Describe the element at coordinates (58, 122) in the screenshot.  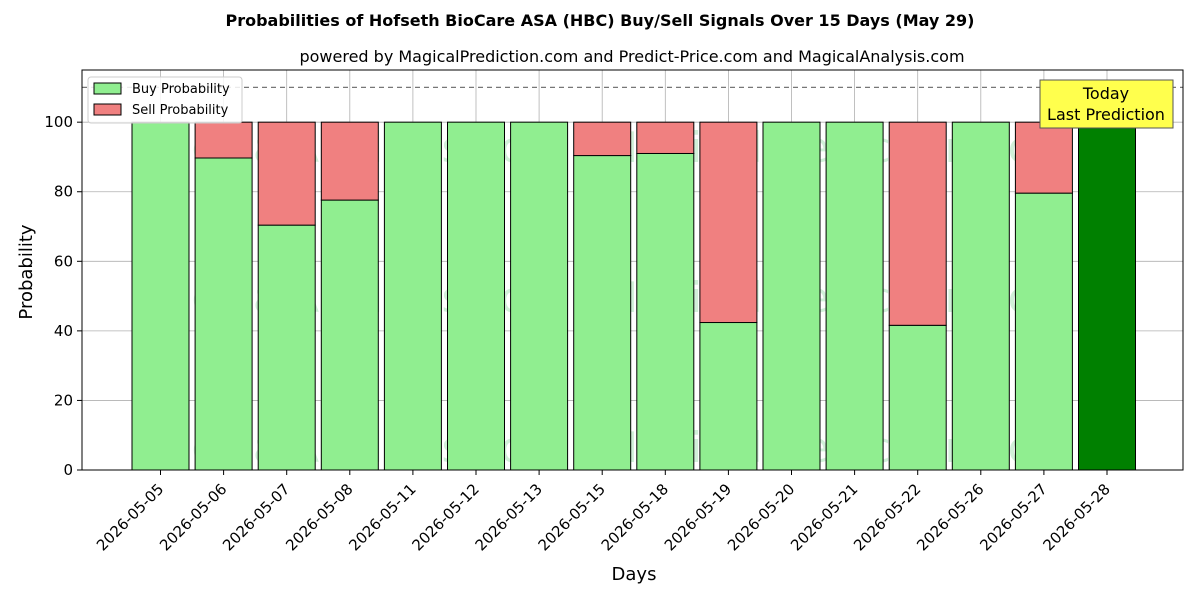
I see `y-tick-label: 100` at that location.